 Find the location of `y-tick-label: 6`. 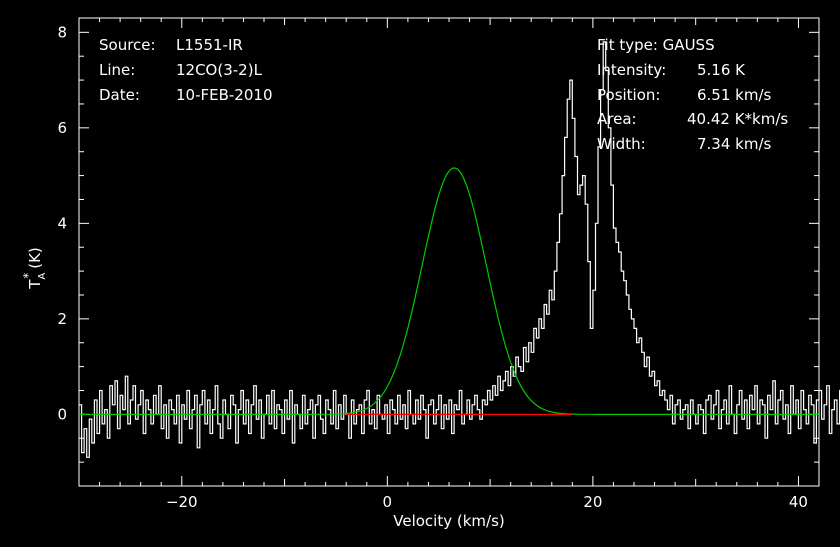

y-tick-label: 6 is located at coordinates (62, 128).